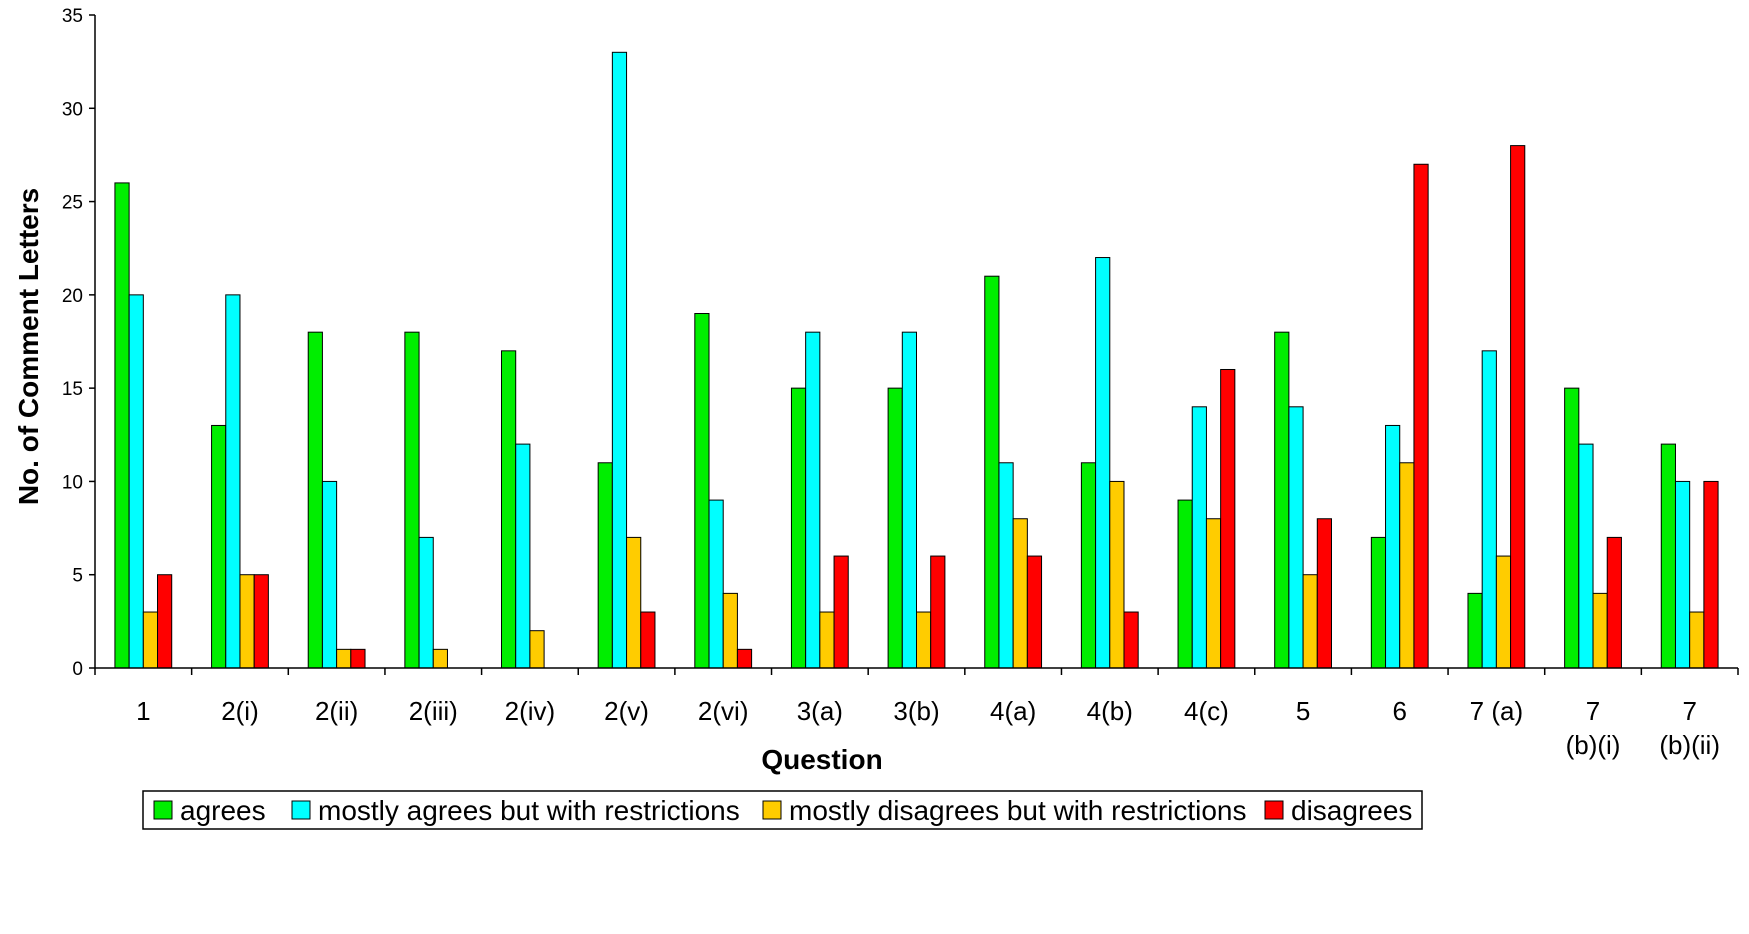  I want to click on x-category-label: 1, so click(143, 711).